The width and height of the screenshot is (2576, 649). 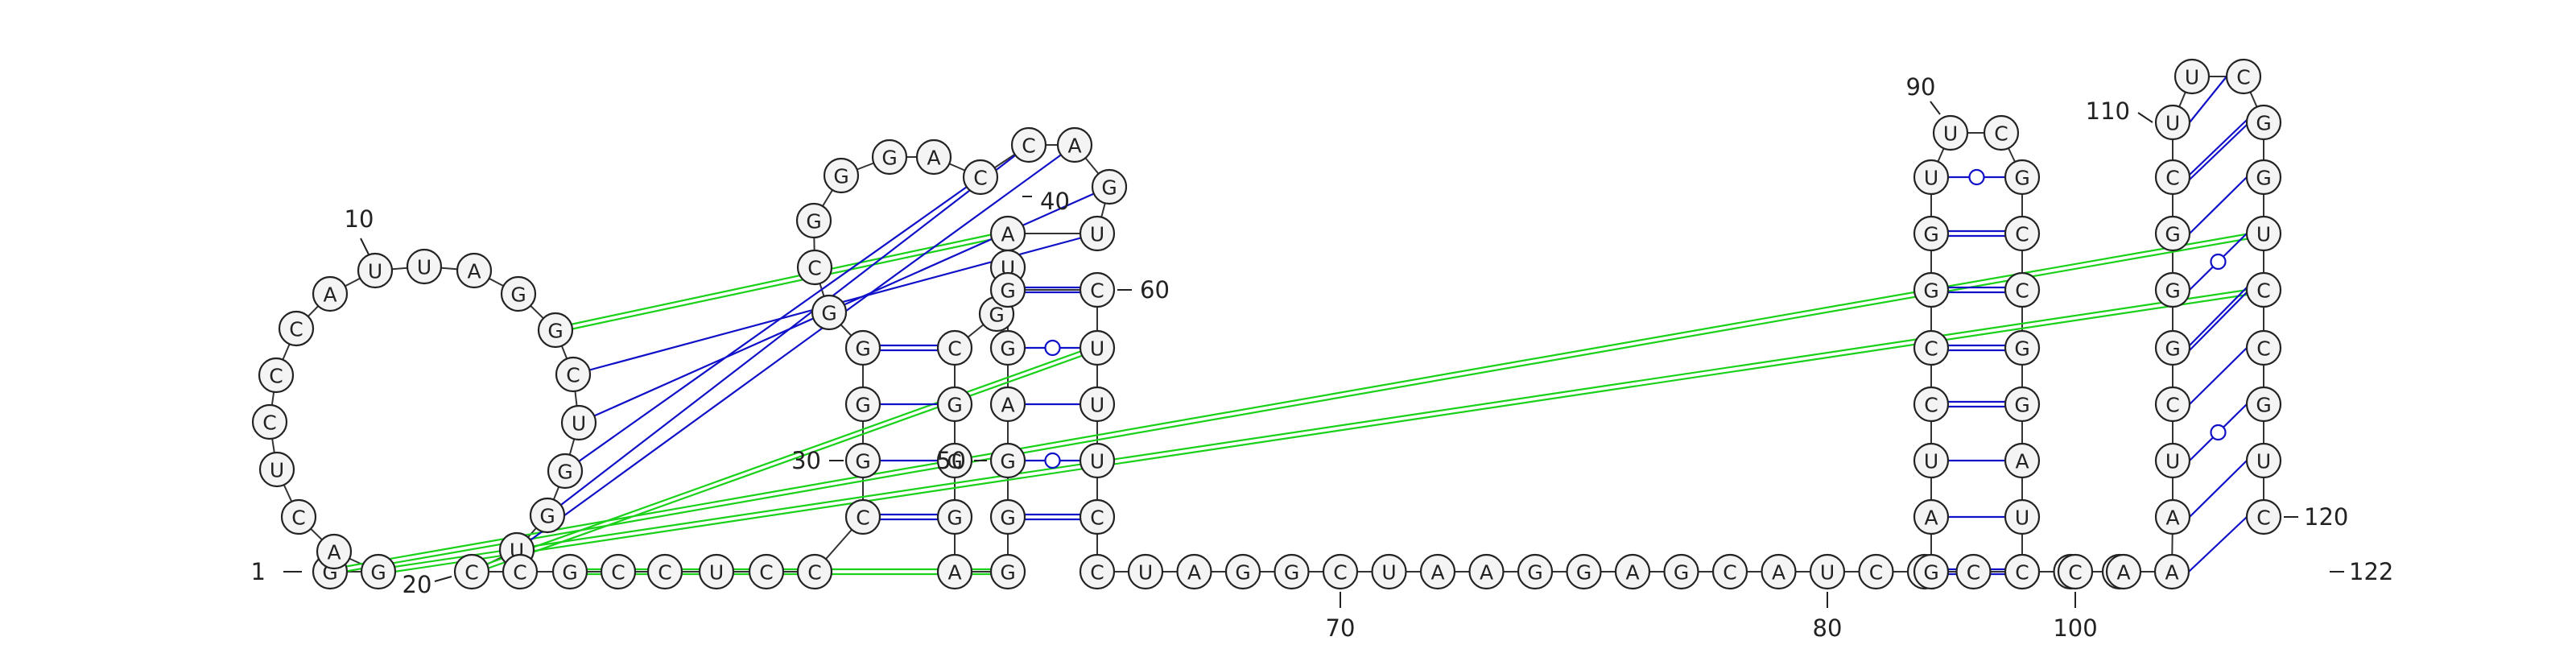 What do you see at coordinates (2108, 111) in the screenshot?
I see `position-number-label: 110` at bounding box center [2108, 111].